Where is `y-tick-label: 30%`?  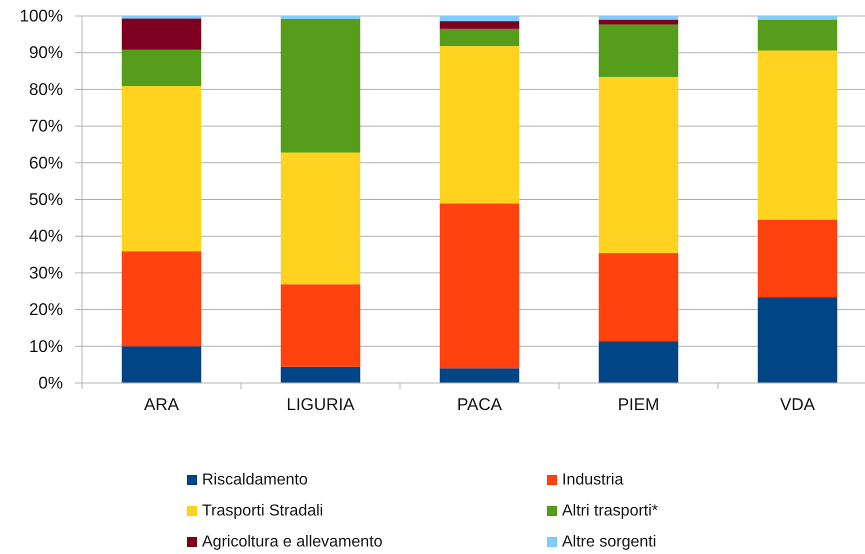
y-tick-label: 30% is located at coordinates (45, 272).